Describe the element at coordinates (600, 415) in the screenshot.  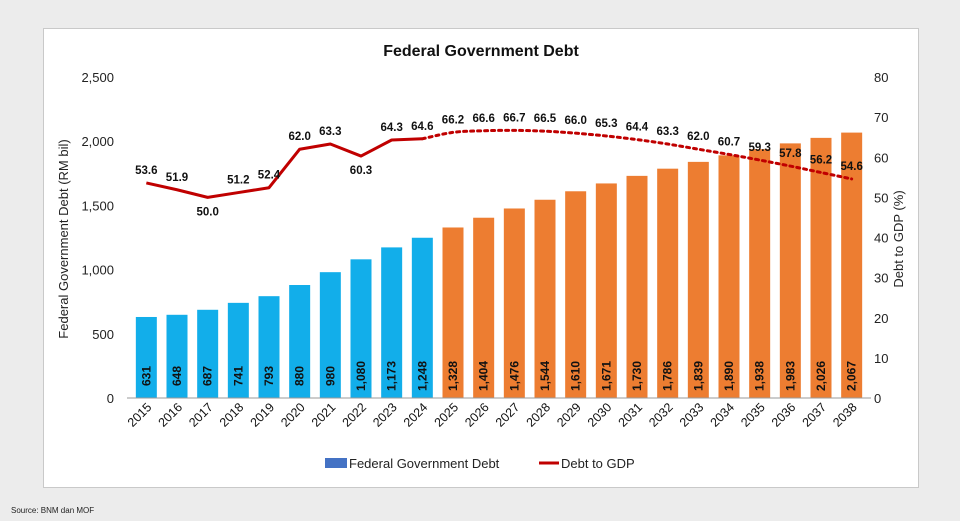
I see `x-tick-label: 2030` at that location.